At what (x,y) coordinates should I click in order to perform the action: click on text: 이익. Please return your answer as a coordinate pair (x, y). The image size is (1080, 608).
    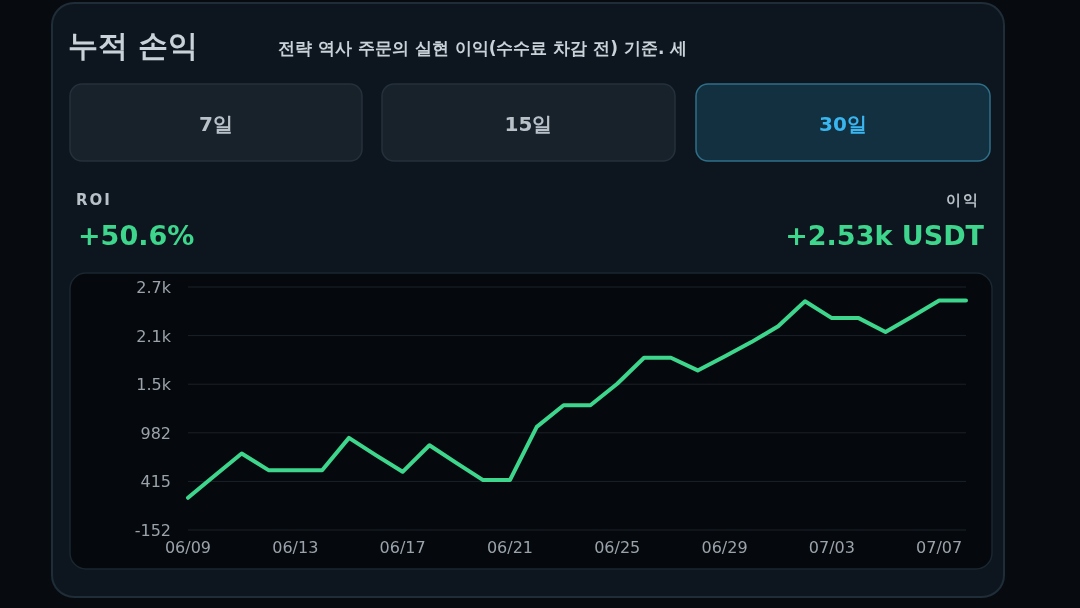
    Looking at the image, I should click on (963, 200).